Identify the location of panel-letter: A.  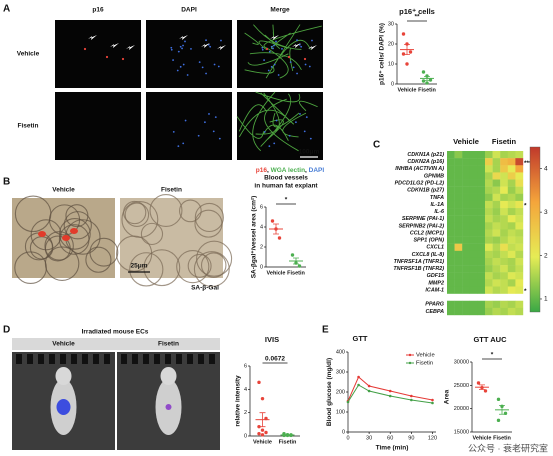
(6, 9).